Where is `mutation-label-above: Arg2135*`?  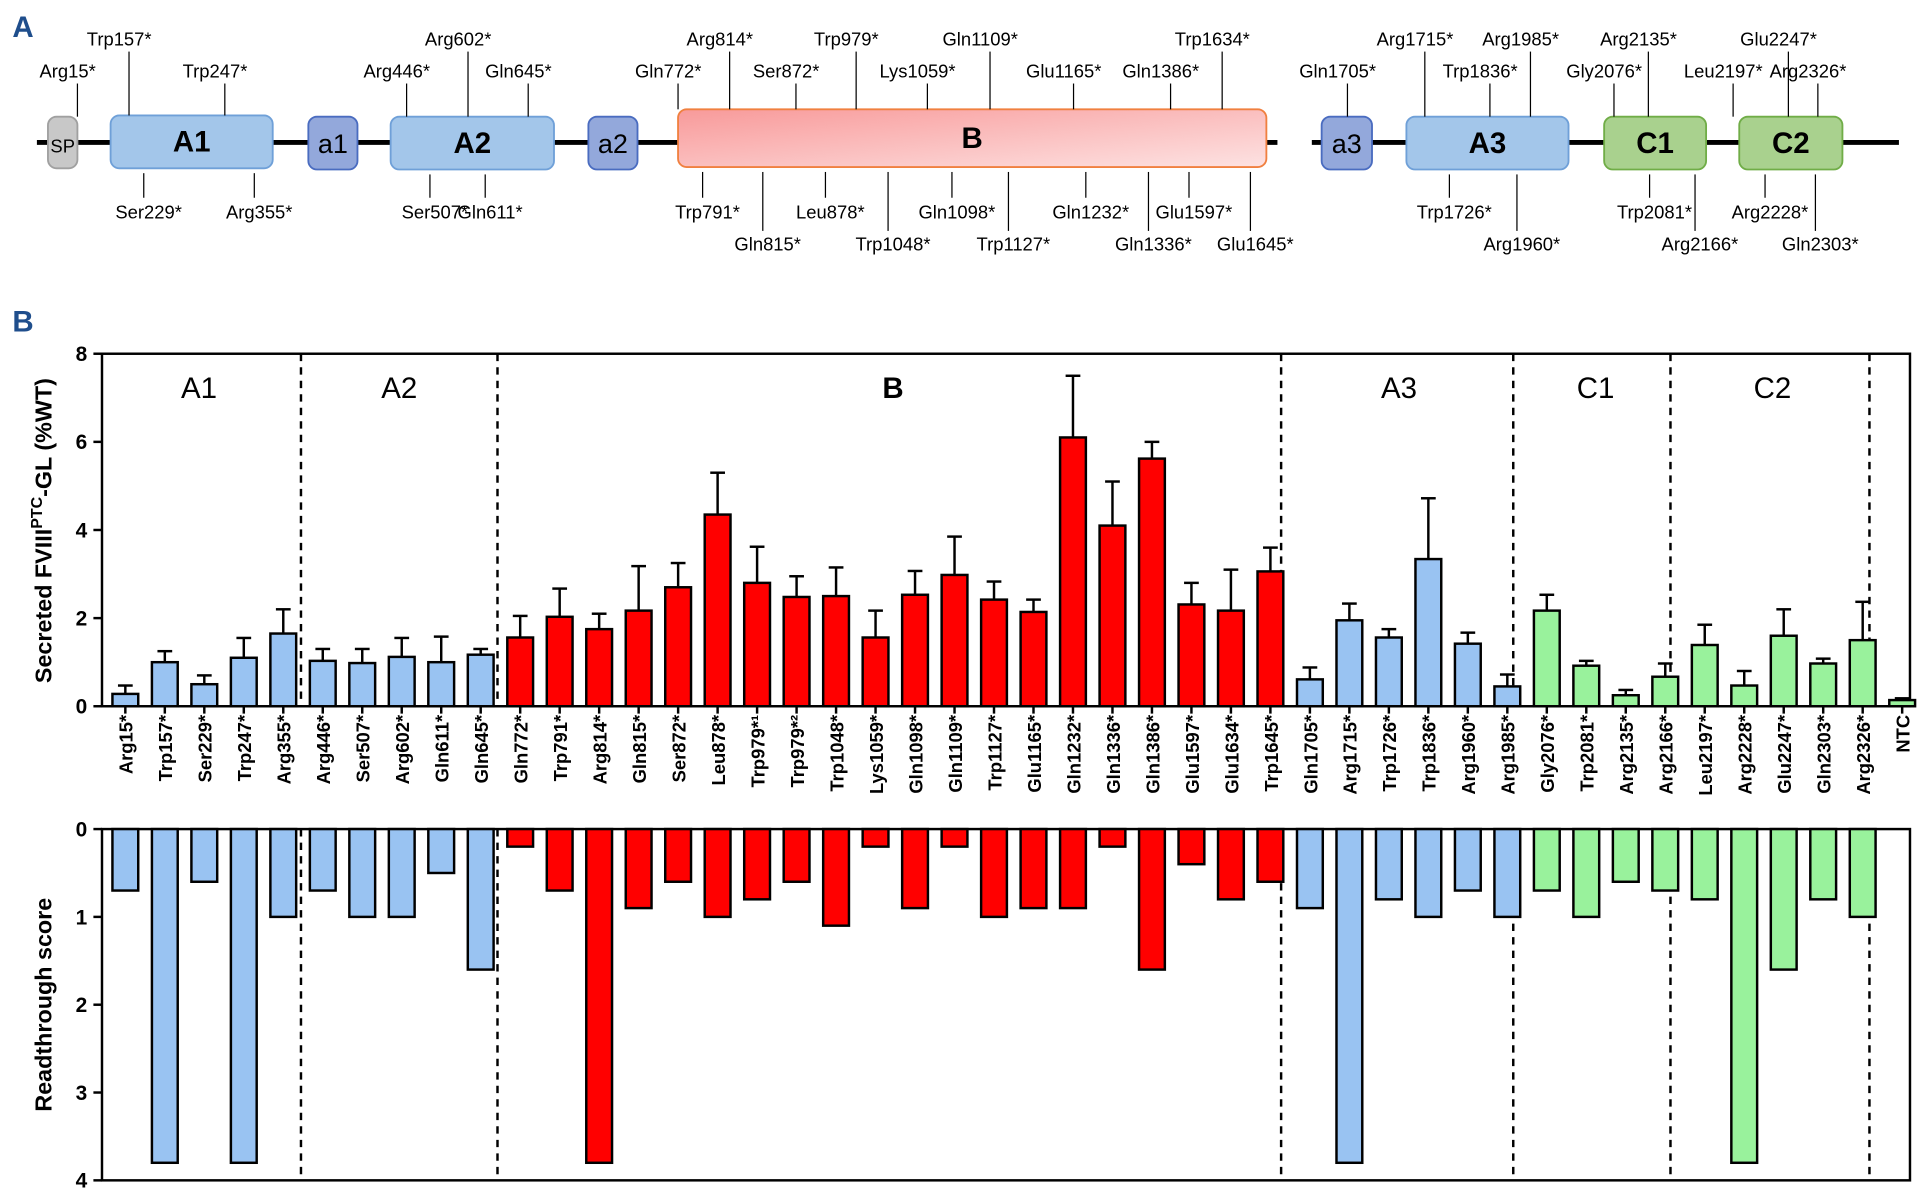 mutation-label-above: Arg2135* is located at coordinates (1638, 38).